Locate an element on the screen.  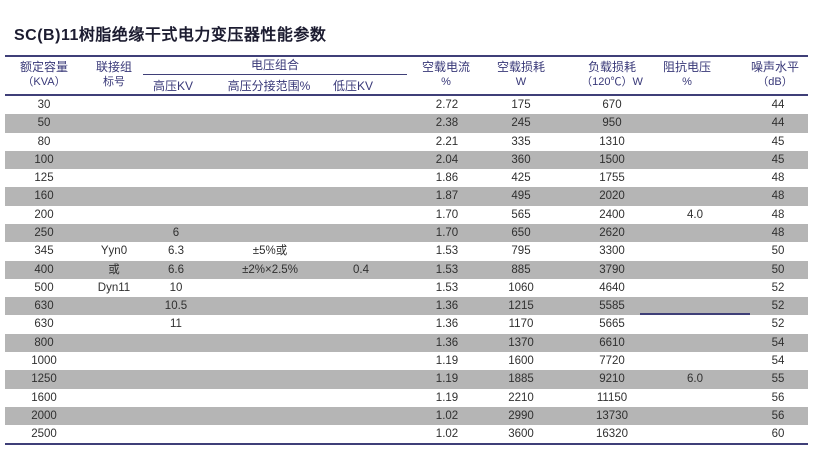
table-header-rule is located at coordinates (406, 95).